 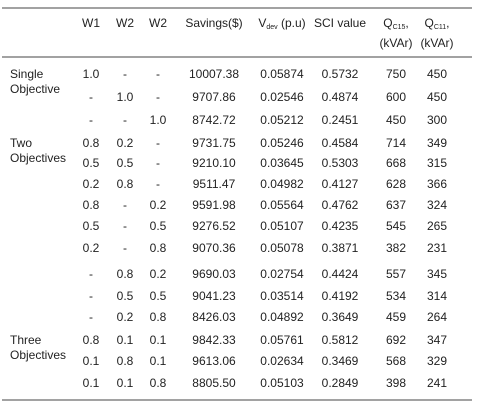 I want to click on cell: 0.4584, so click(x=340, y=143).